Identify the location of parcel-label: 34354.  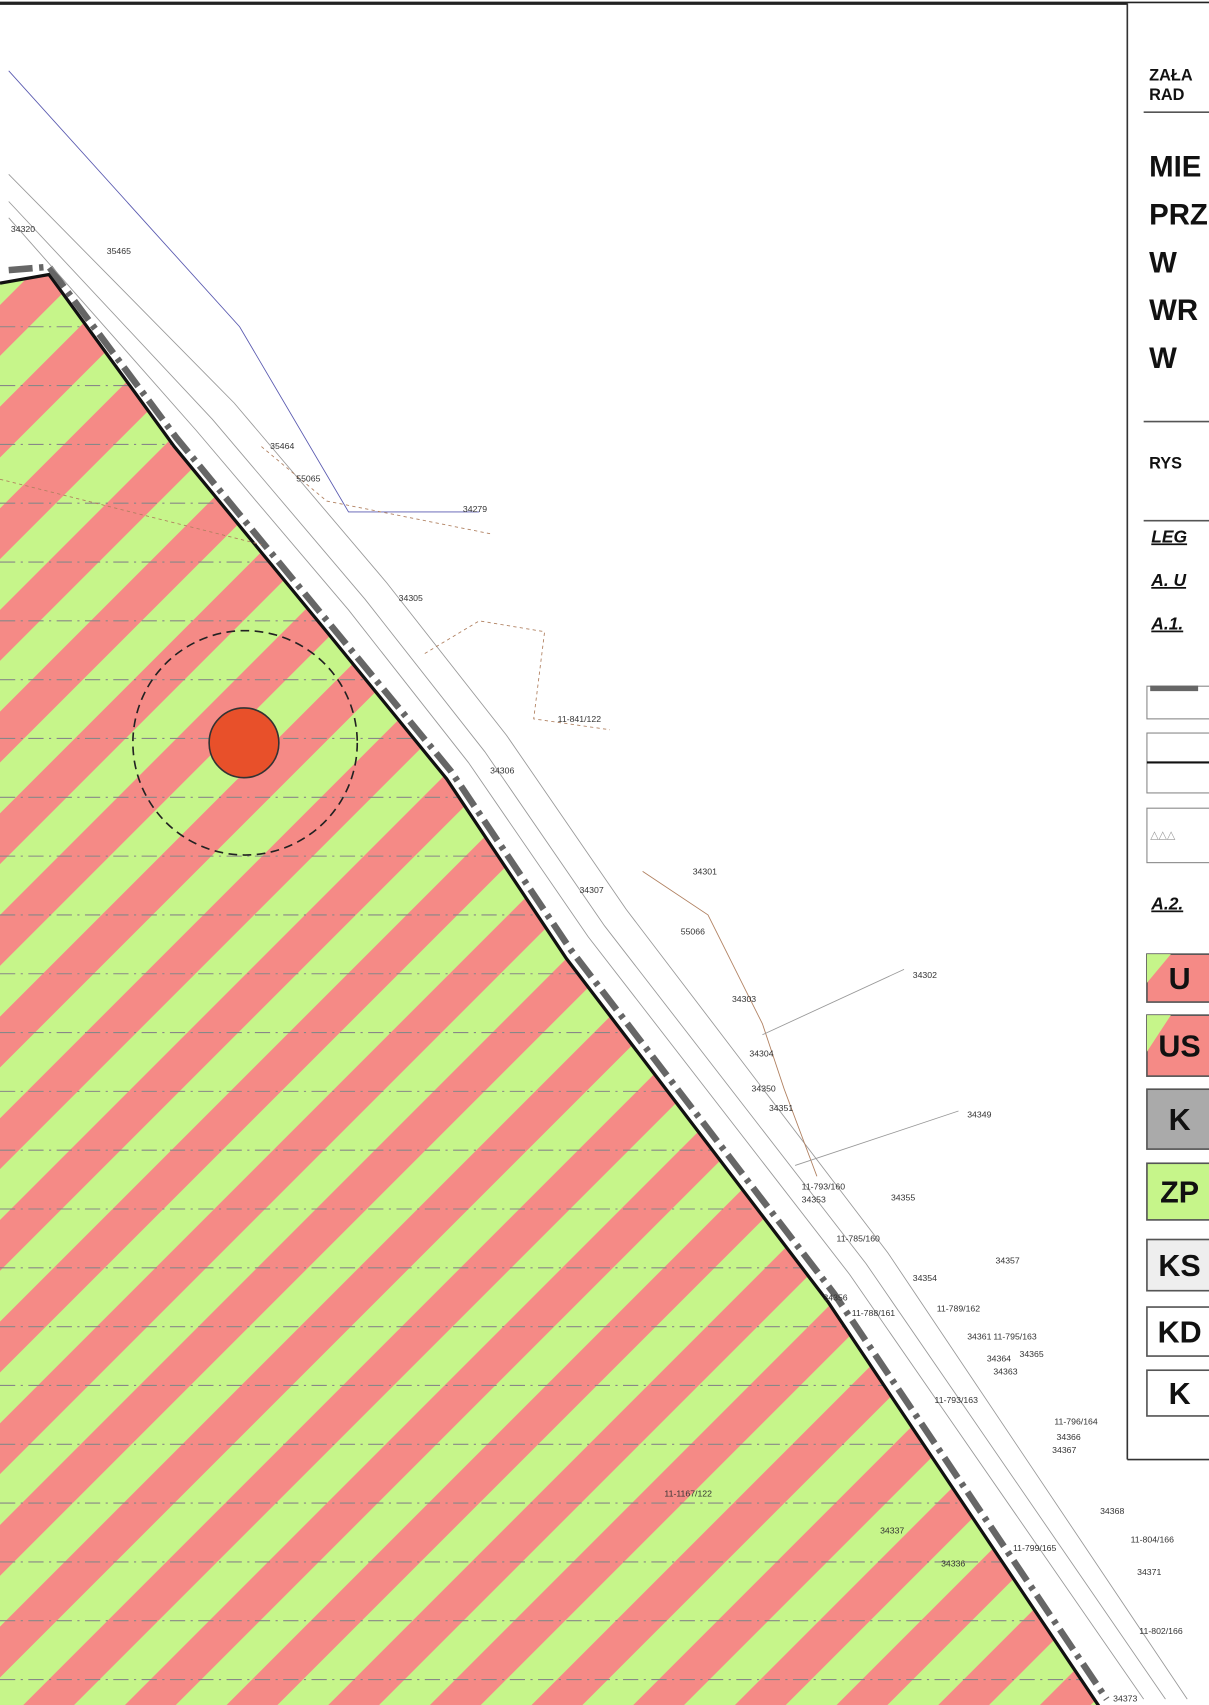
(925, 1278).